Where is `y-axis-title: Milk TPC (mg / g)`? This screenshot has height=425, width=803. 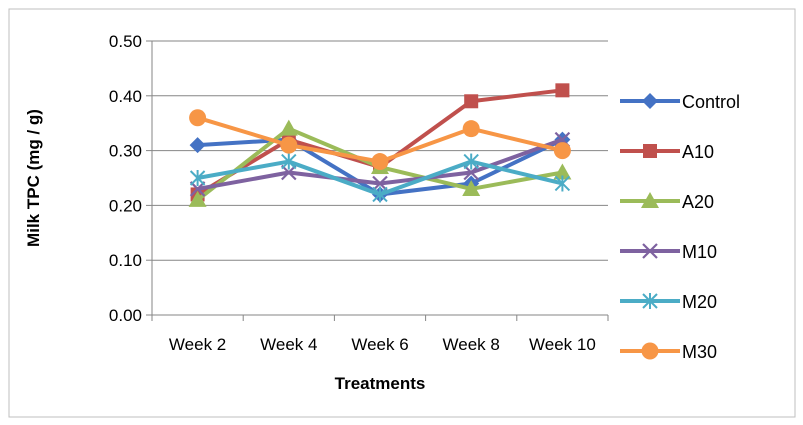
y-axis-title: Milk TPC (mg / g) is located at coordinates (33, 178).